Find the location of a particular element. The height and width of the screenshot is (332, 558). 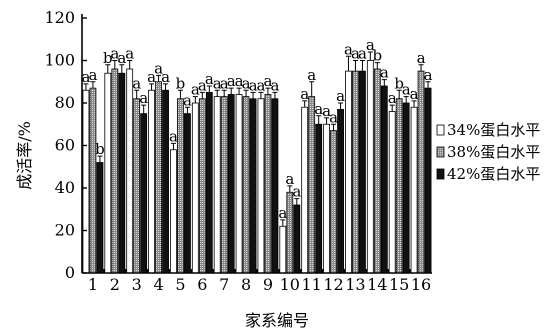

significance-label-15-series-2: b is located at coordinates (399, 83).